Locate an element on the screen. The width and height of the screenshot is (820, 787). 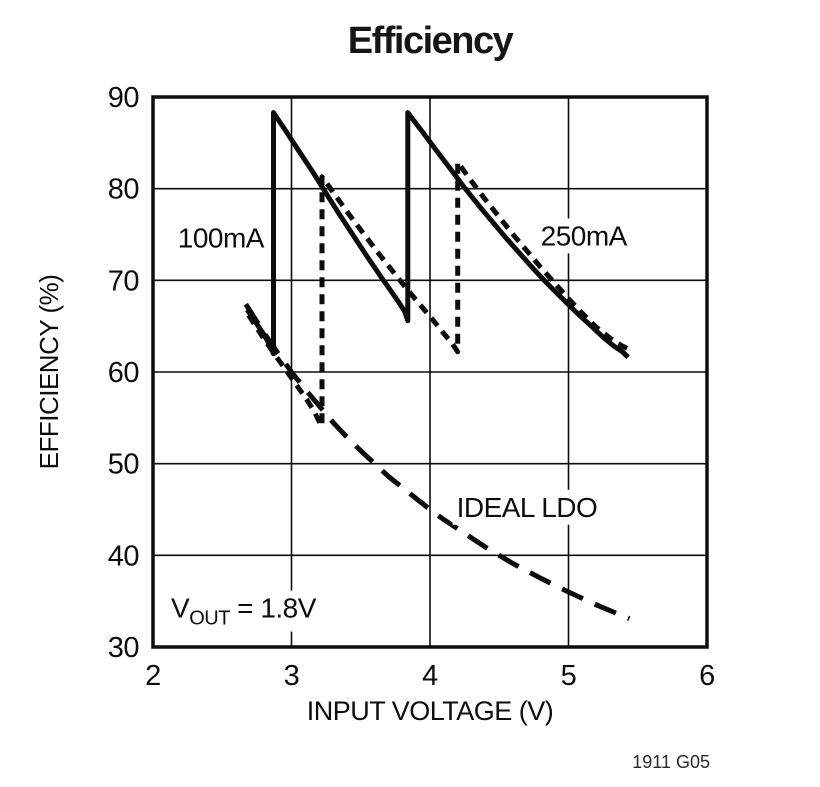
series-100ma-line is located at coordinates (437, 235).